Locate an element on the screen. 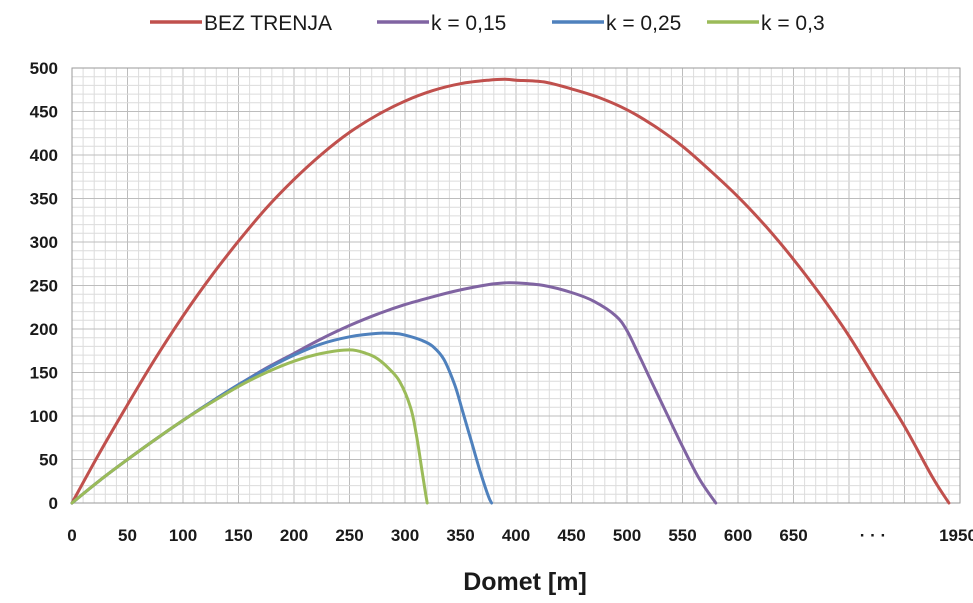 The height and width of the screenshot is (603, 973). y-axis-ticks: 0 50 100 150 200 250 300 350 400 450 500 is located at coordinates (44, 286).